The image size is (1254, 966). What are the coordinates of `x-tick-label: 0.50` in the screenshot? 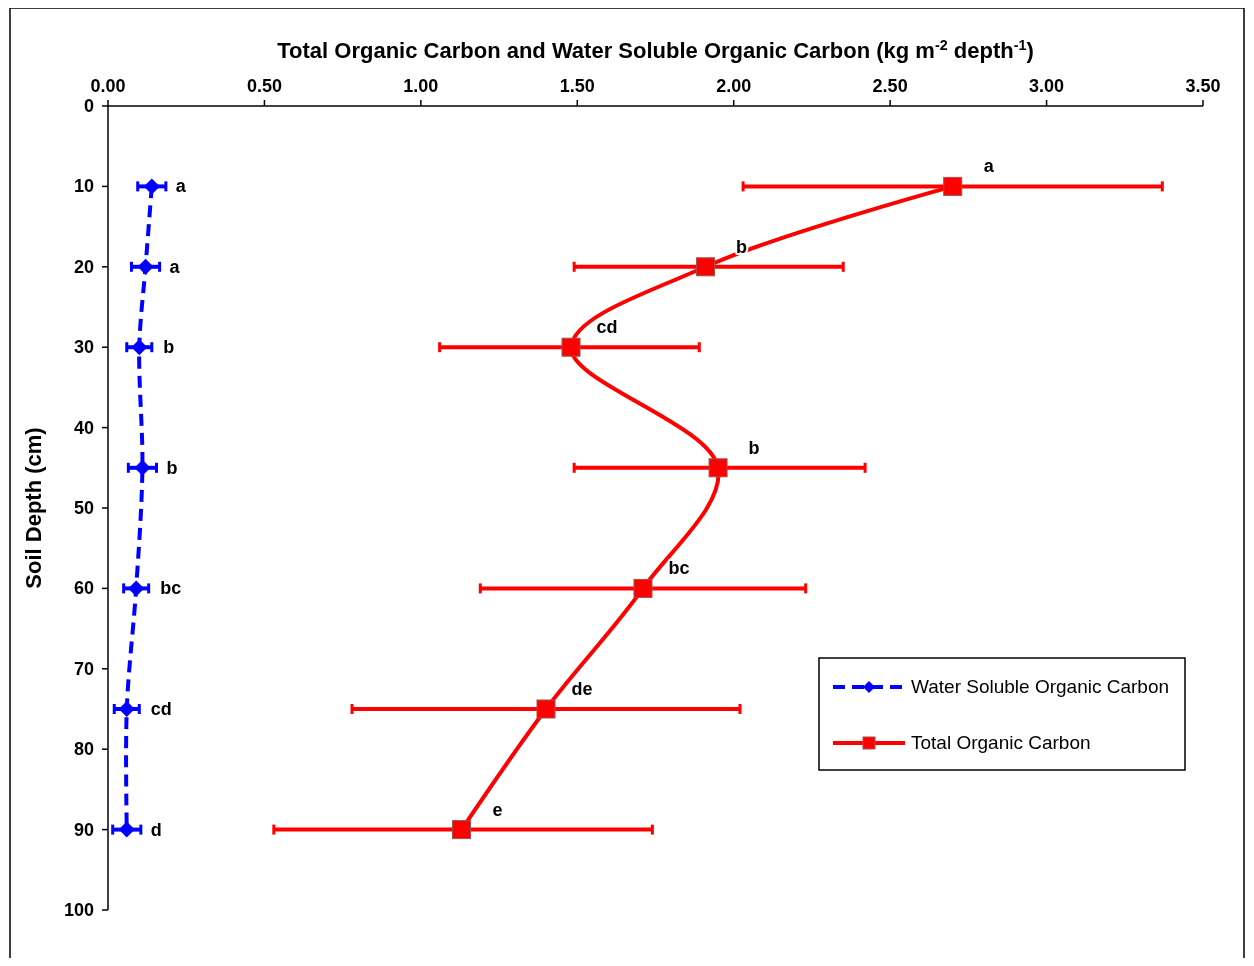 It's located at (264, 86).